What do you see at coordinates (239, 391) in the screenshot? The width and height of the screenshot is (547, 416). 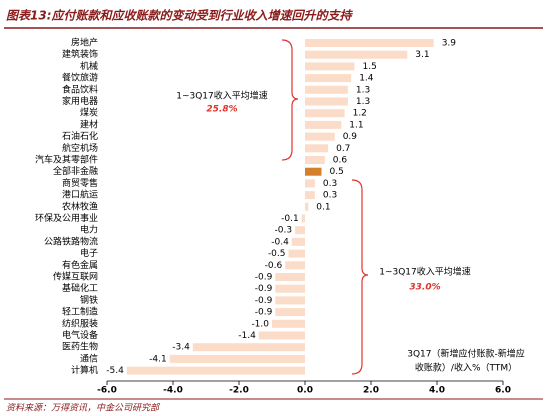 I see `x-tick-label: -2.0` at bounding box center [239, 391].